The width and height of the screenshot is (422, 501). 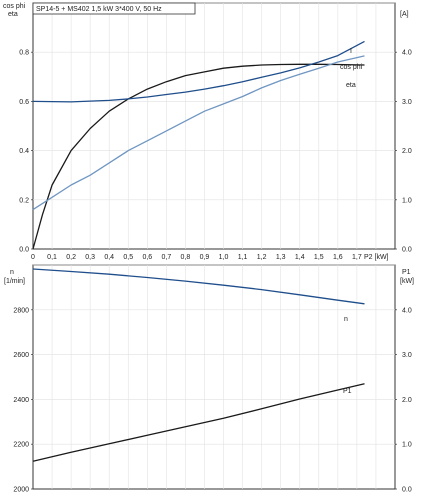 What do you see at coordinates (24, 102) in the screenshot?
I see `left-tick-label: 0.6` at bounding box center [24, 102].